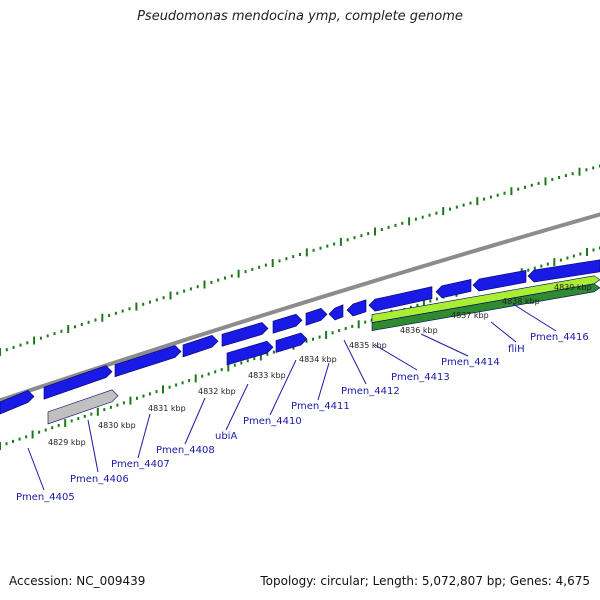 This screenshot has width=600, height=600. Describe the element at coordinates (117, 425) in the screenshot. I see `kbp-tick-label: 4830 kbp` at that location.